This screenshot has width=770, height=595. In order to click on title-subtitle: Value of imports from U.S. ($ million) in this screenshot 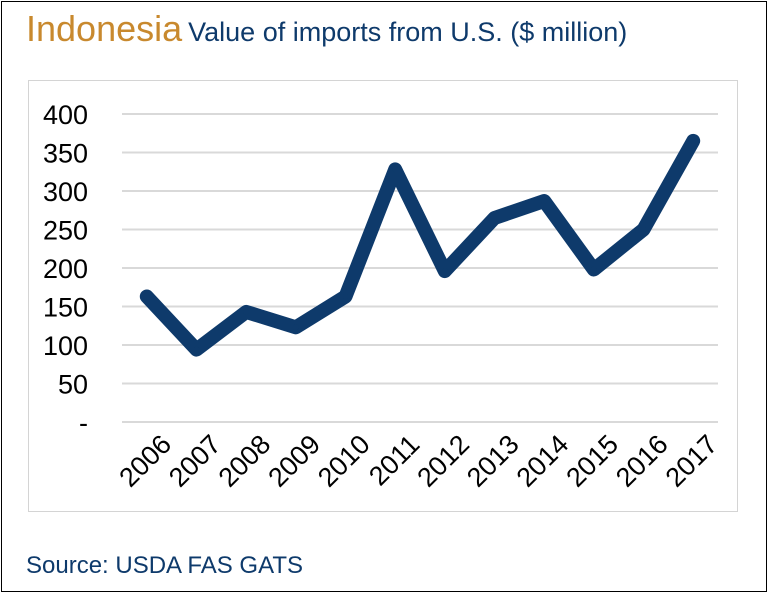, I will do `click(408, 32)`.